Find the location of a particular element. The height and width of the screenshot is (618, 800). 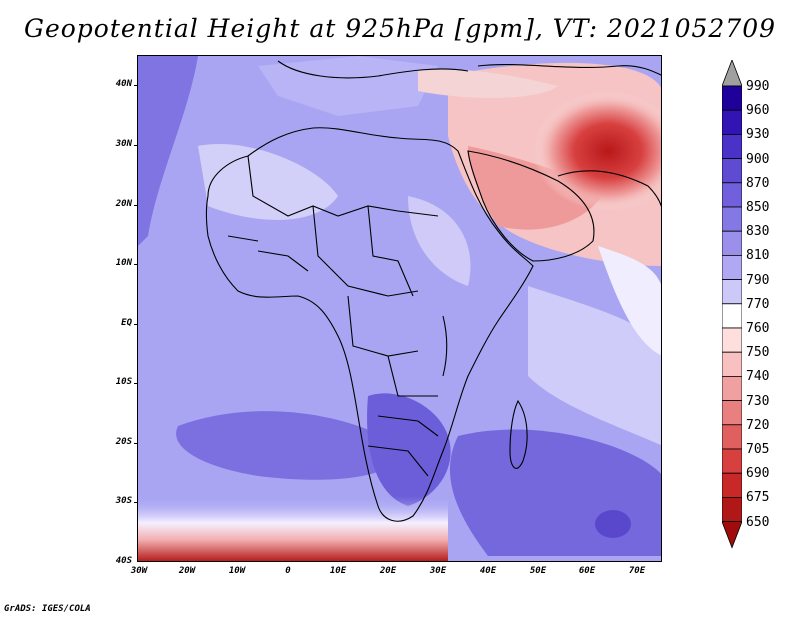

y-label-20n: 20N is located at coordinates (123, 204).